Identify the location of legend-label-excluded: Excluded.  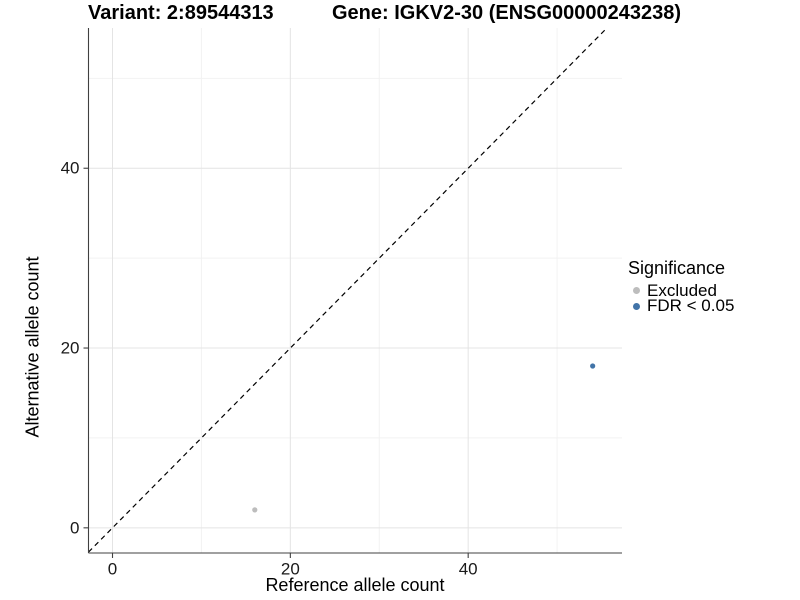
(682, 290).